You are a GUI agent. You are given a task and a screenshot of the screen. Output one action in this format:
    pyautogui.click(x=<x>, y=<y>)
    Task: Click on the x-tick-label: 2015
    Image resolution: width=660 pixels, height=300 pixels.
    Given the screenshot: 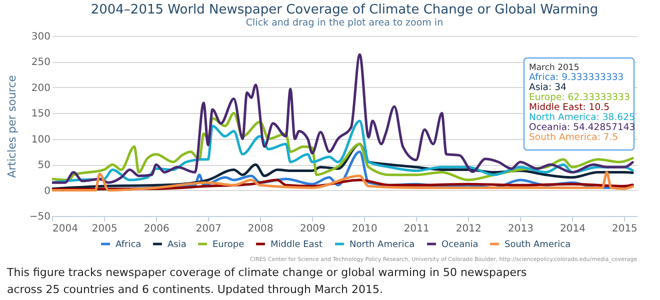 What is the action you would take?
    pyautogui.click(x=625, y=229)
    